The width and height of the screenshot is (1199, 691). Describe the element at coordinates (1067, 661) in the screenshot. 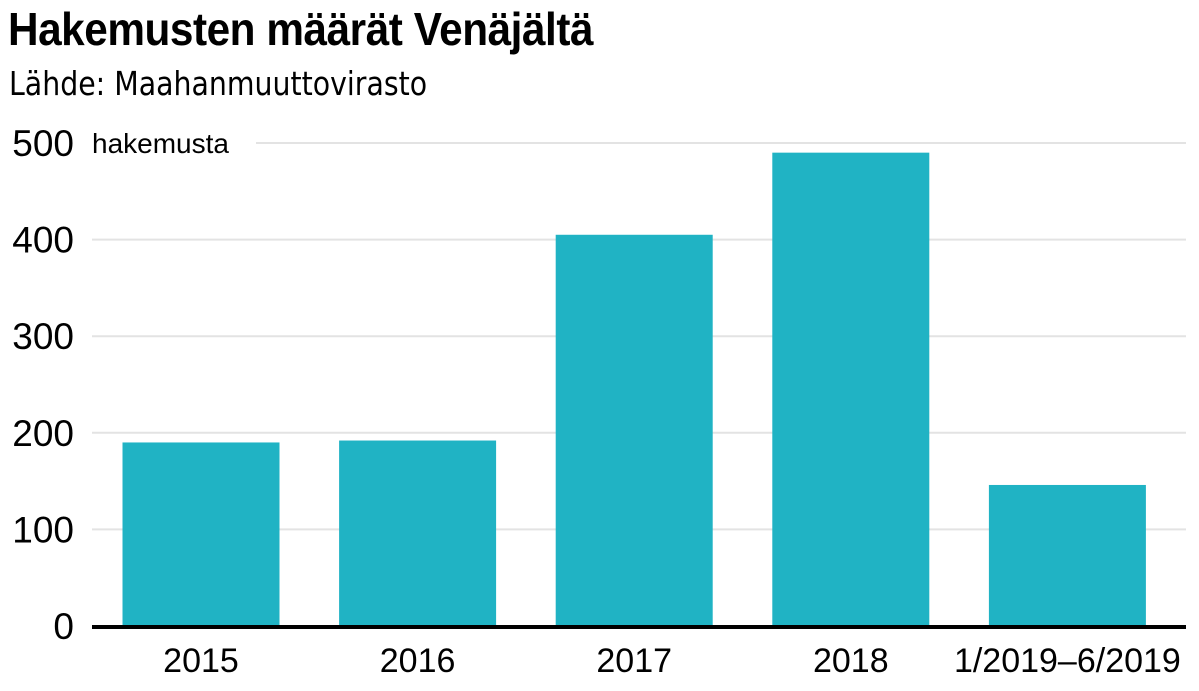

I see `x-tick-label: 1/2019–6/2019` at that location.